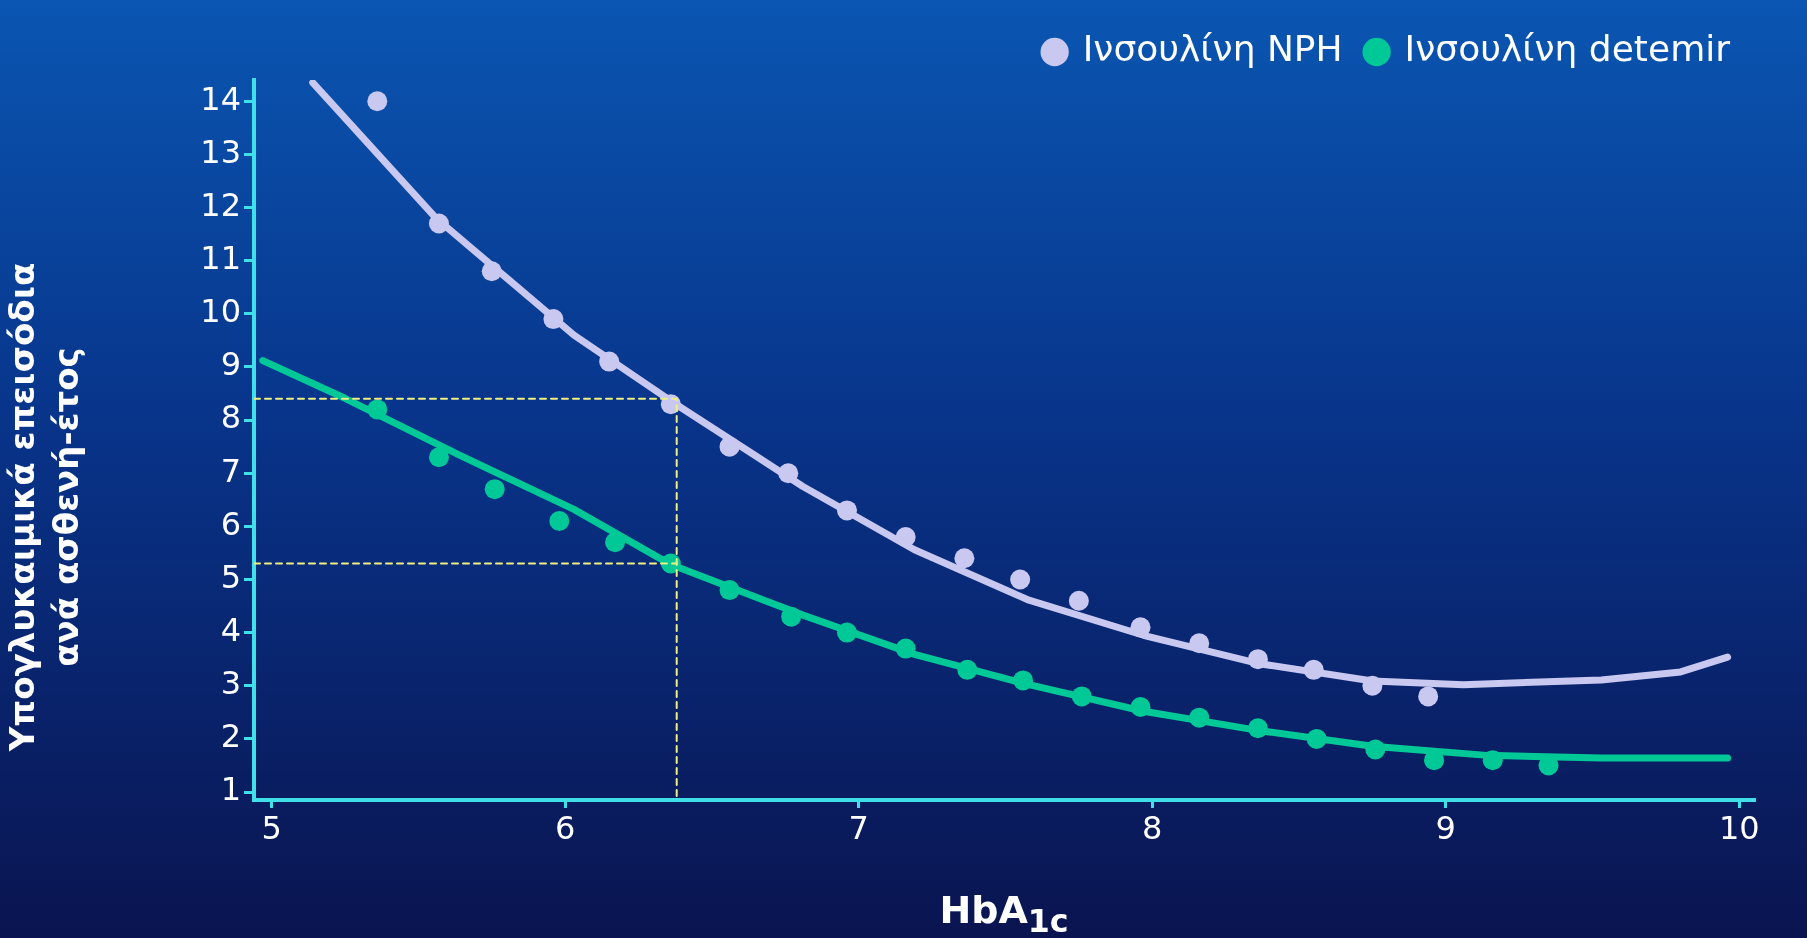 Image resolution: width=1807 pixels, height=938 pixels. Describe the element at coordinates (230, 736) in the screenshot. I see `y-tick-label: 2` at that location.